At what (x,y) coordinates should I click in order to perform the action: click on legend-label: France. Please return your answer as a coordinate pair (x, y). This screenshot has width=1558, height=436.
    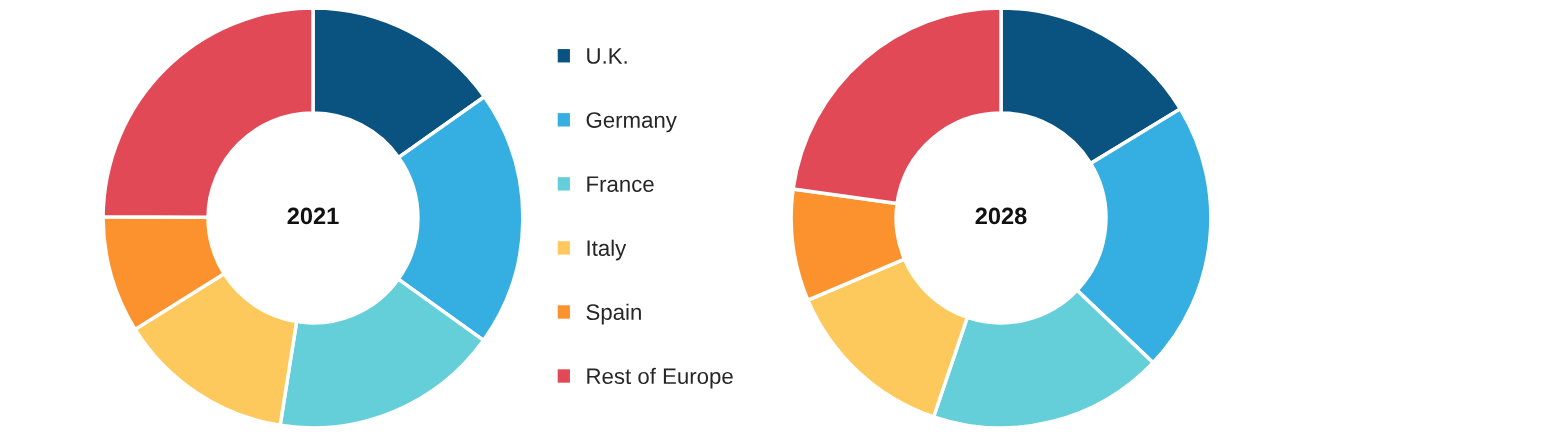
    Looking at the image, I should click on (620, 184).